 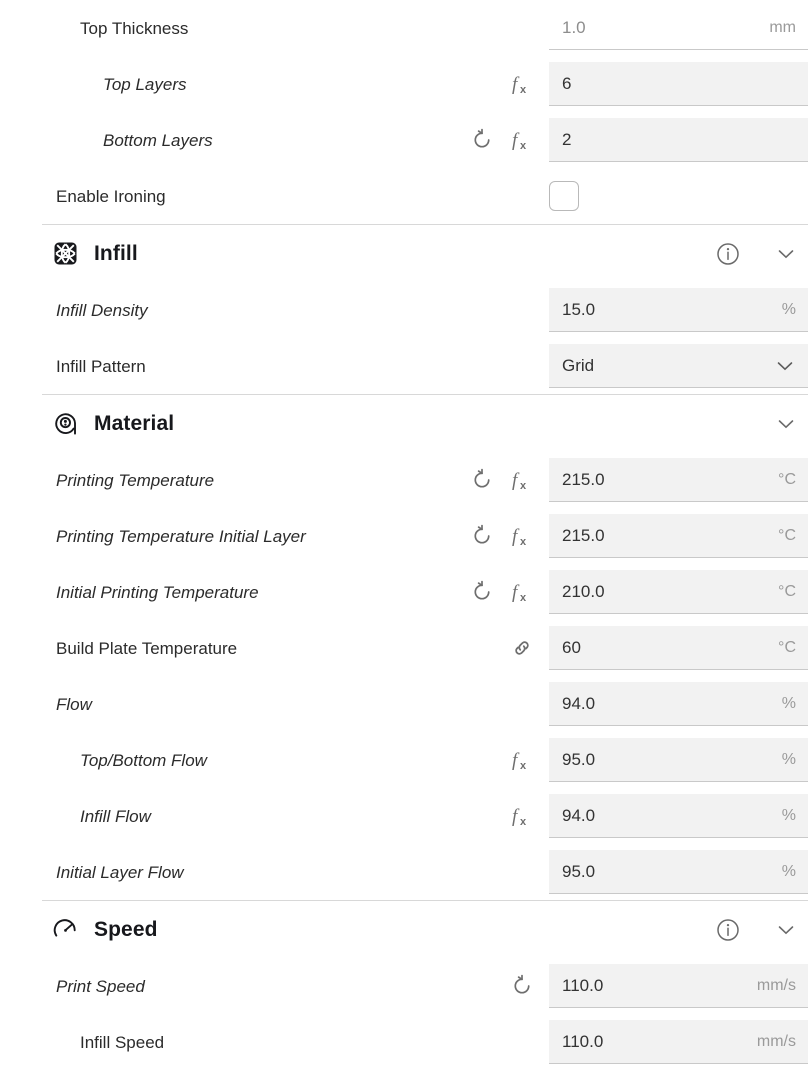 I want to click on setting-label: Infill Flow, so click(x=115, y=816).